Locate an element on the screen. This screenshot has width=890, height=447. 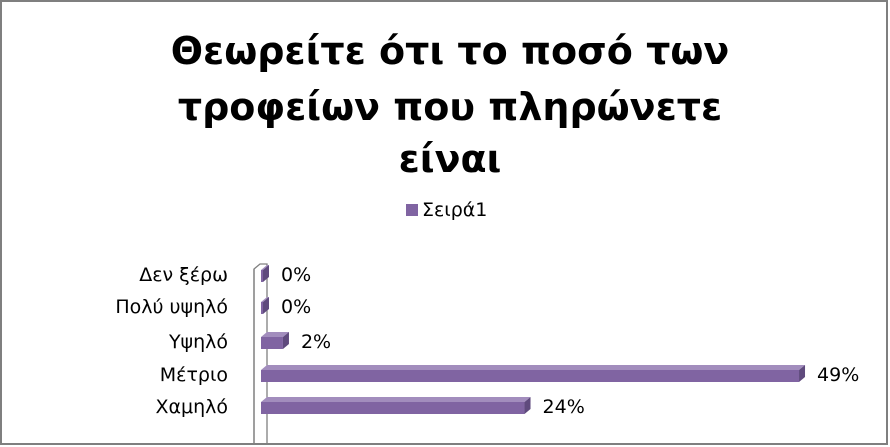
legend: Σειρά1 is located at coordinates (446, 210).